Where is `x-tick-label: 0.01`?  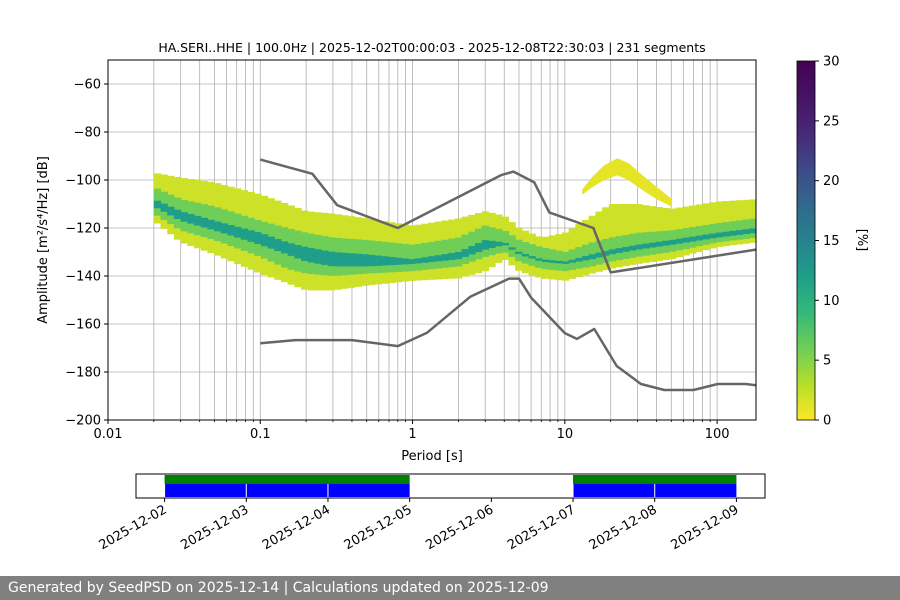
x-tick-label: 0.01 is located at coordinates (108, 434).